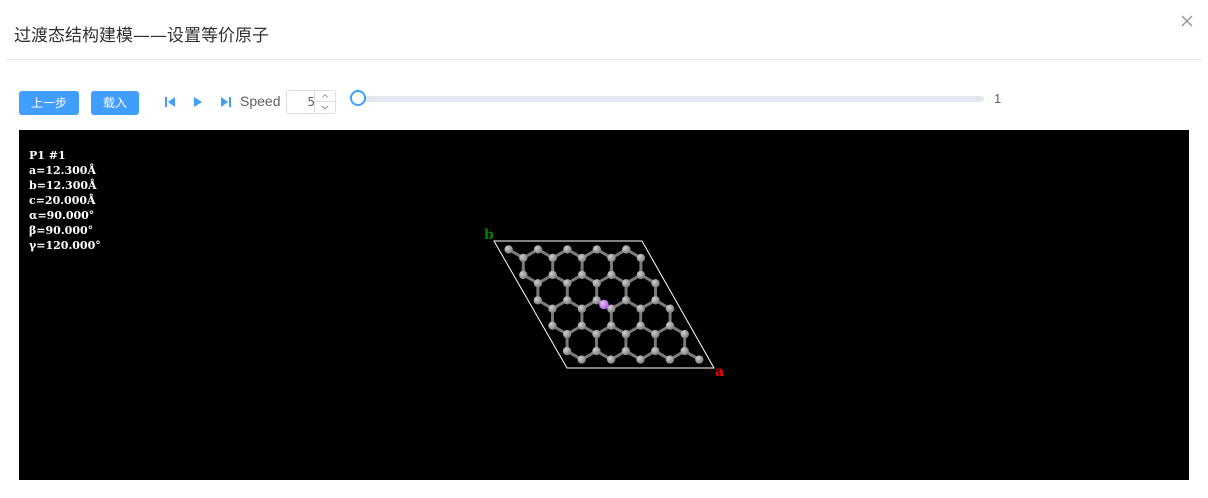 The image size is (1208, 498). I want to click on cell-info-line: α=90.000°, so click(62, 215).